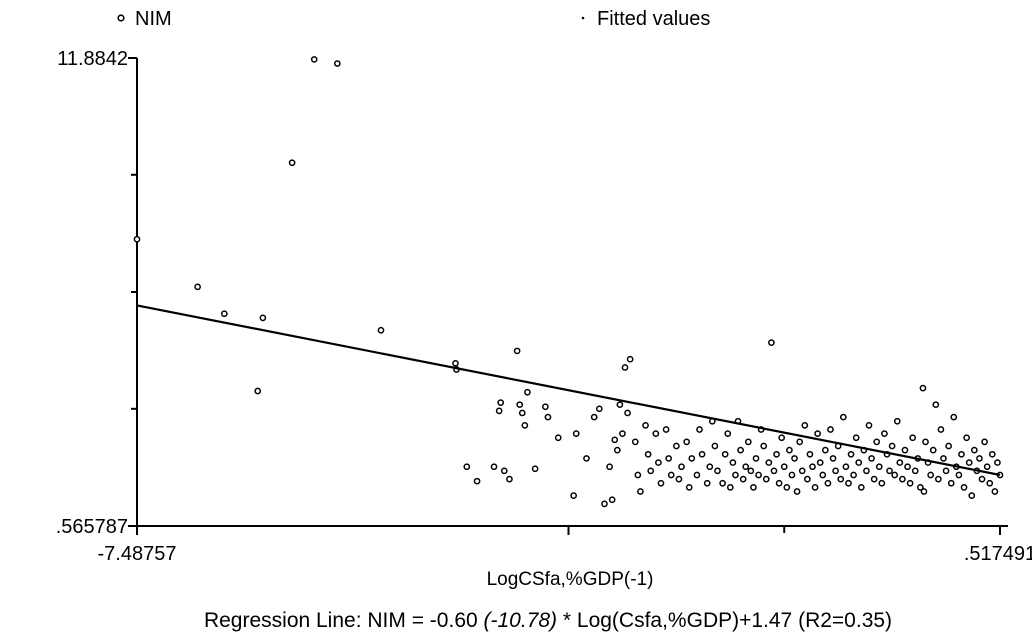 The height and width of the screenshot is (639, 1032). I want to click on x-tick-label-min: -7.48757, so click(137, 554).